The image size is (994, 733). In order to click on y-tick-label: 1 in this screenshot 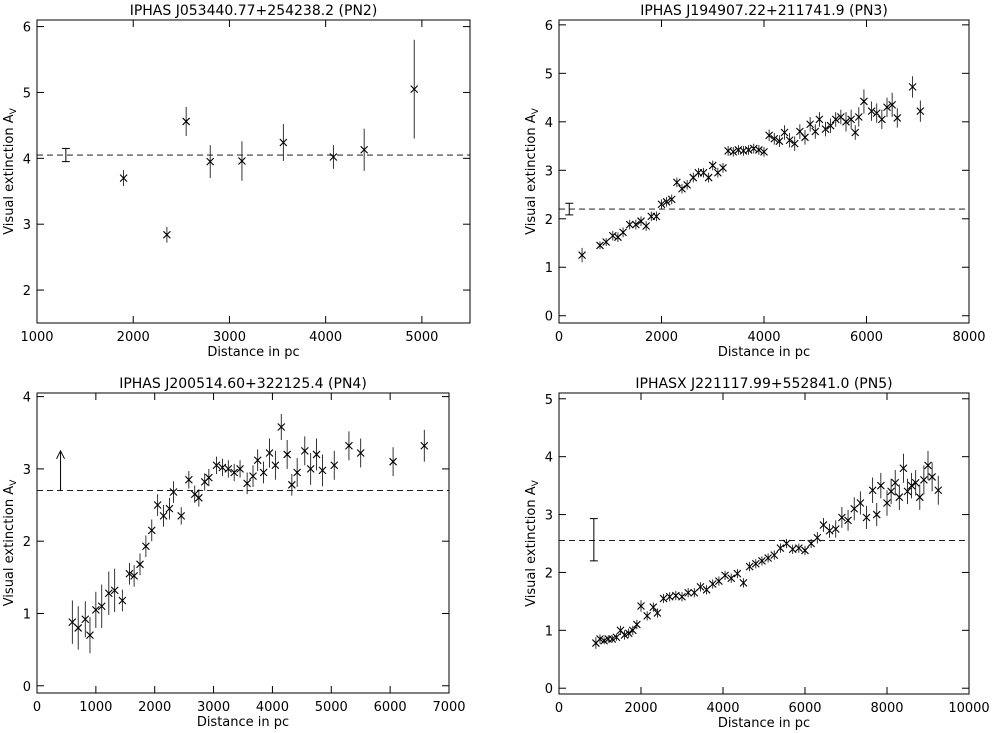, I will do `click(549, 268)`.